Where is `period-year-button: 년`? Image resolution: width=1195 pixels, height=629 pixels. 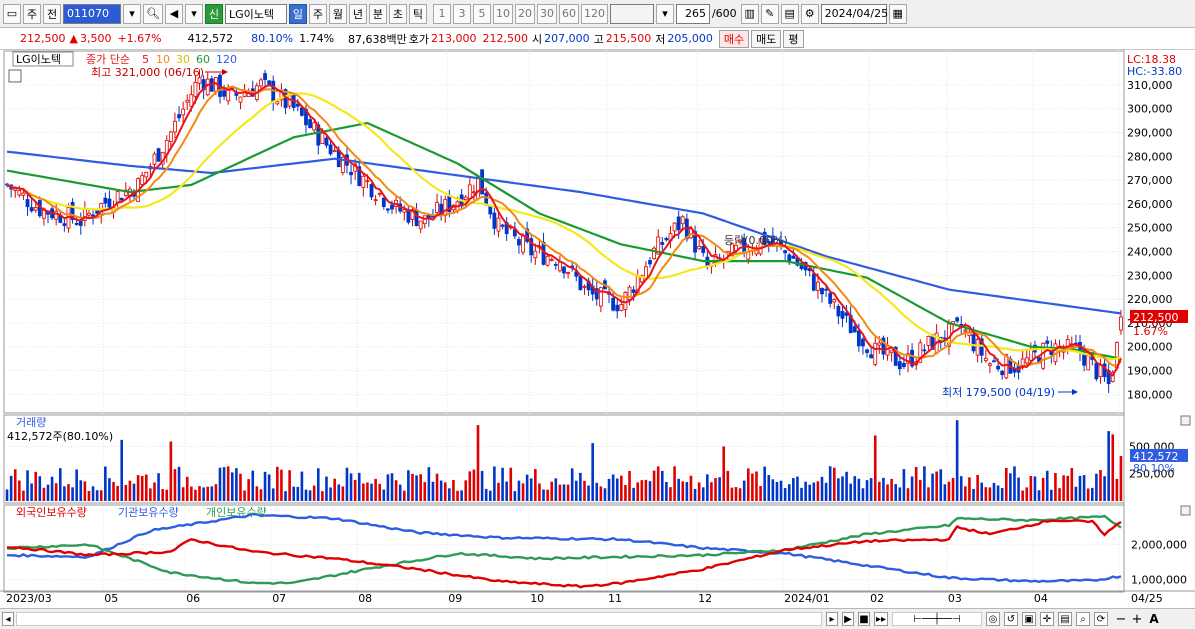
period-year-button: 년 is located at coordinates (357, 13).